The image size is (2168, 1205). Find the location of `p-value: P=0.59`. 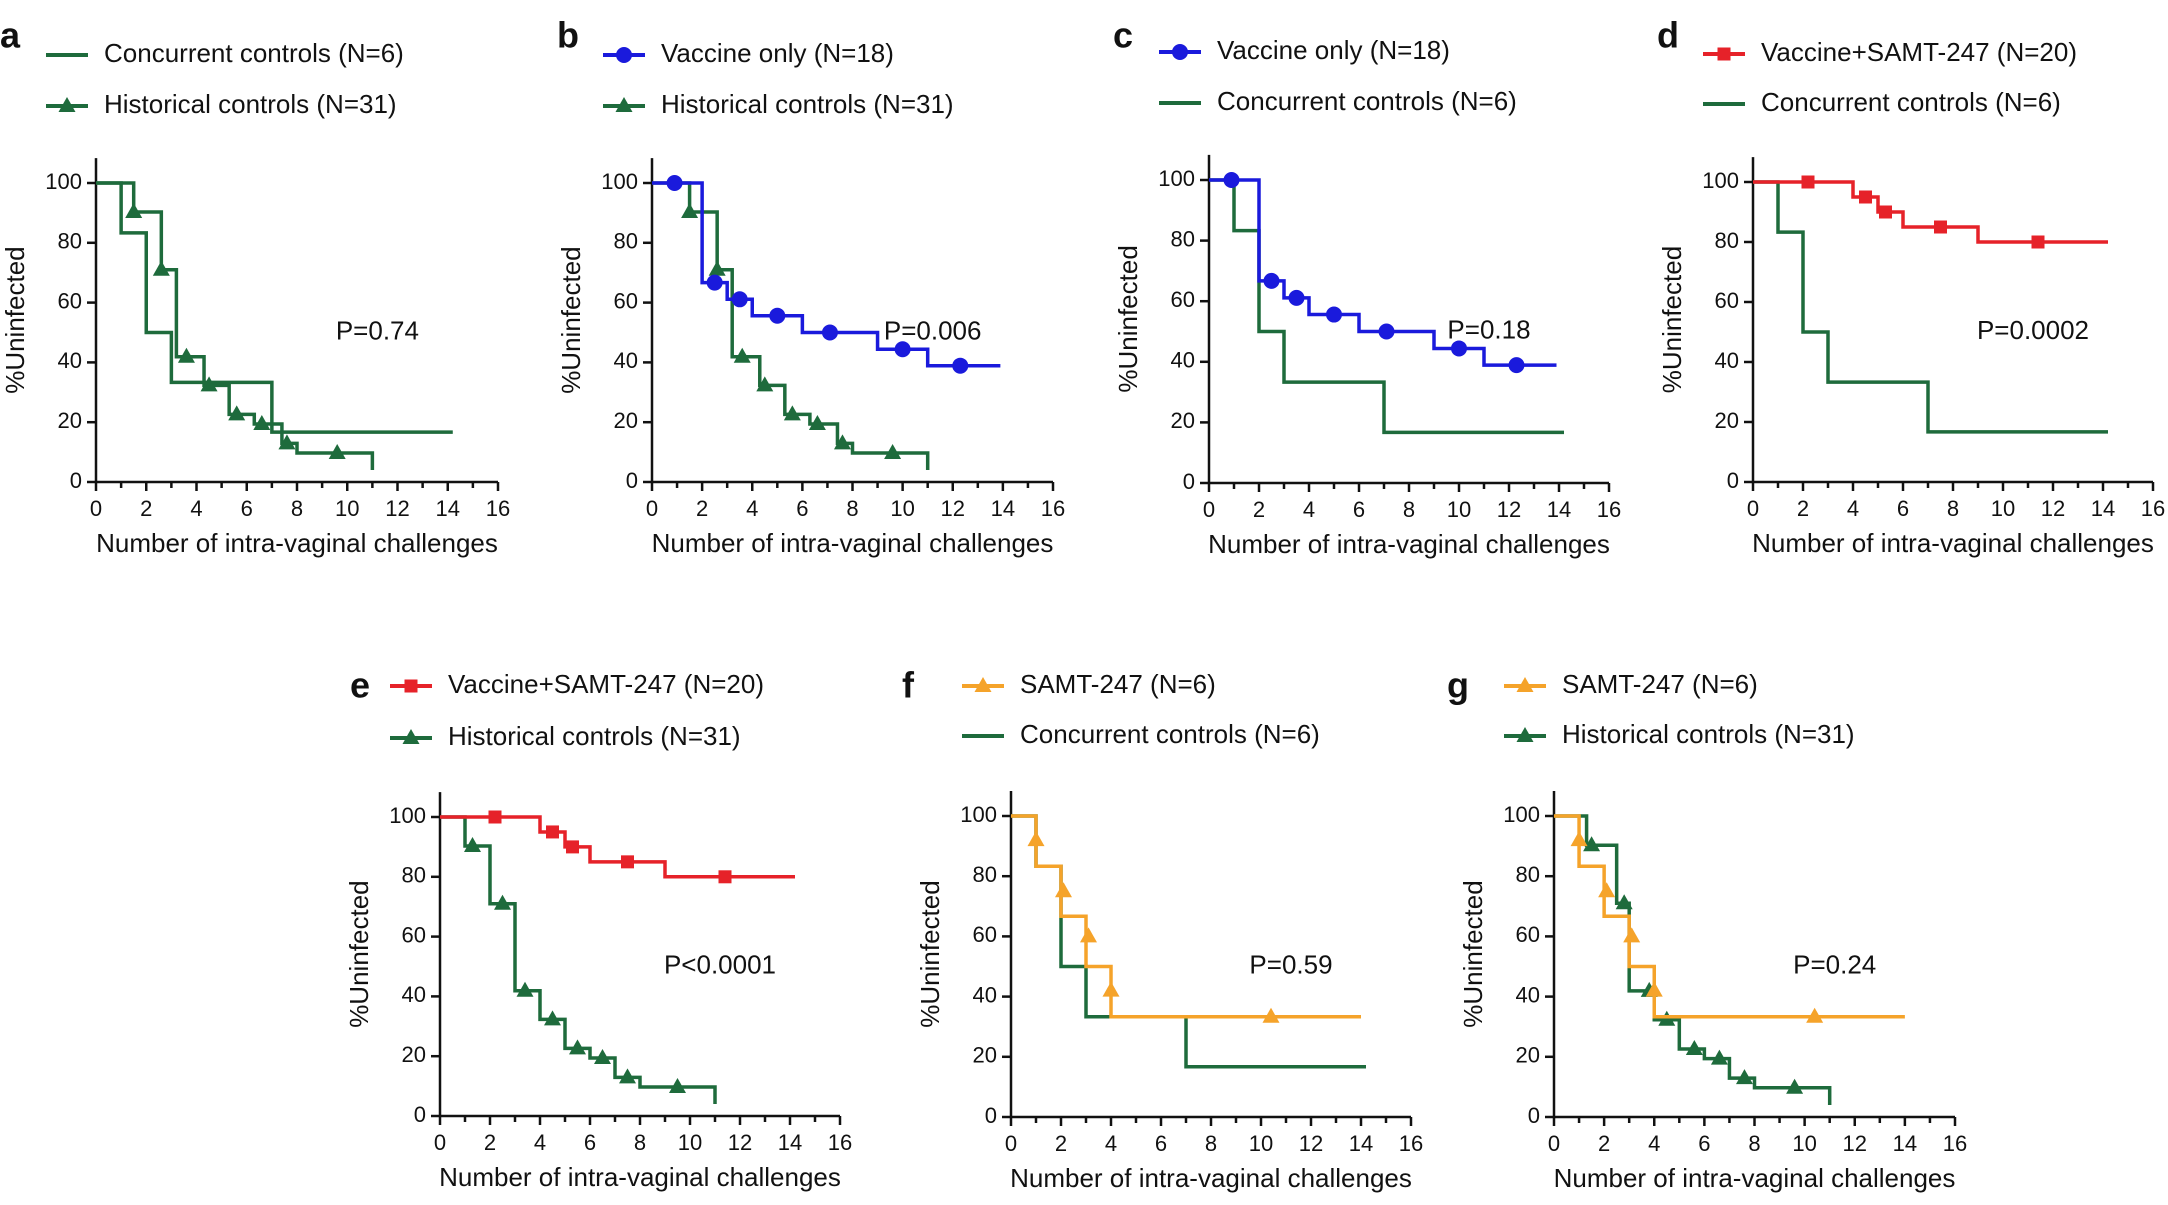

p-value: P=0.59 is located at coordinates (1290, 964).